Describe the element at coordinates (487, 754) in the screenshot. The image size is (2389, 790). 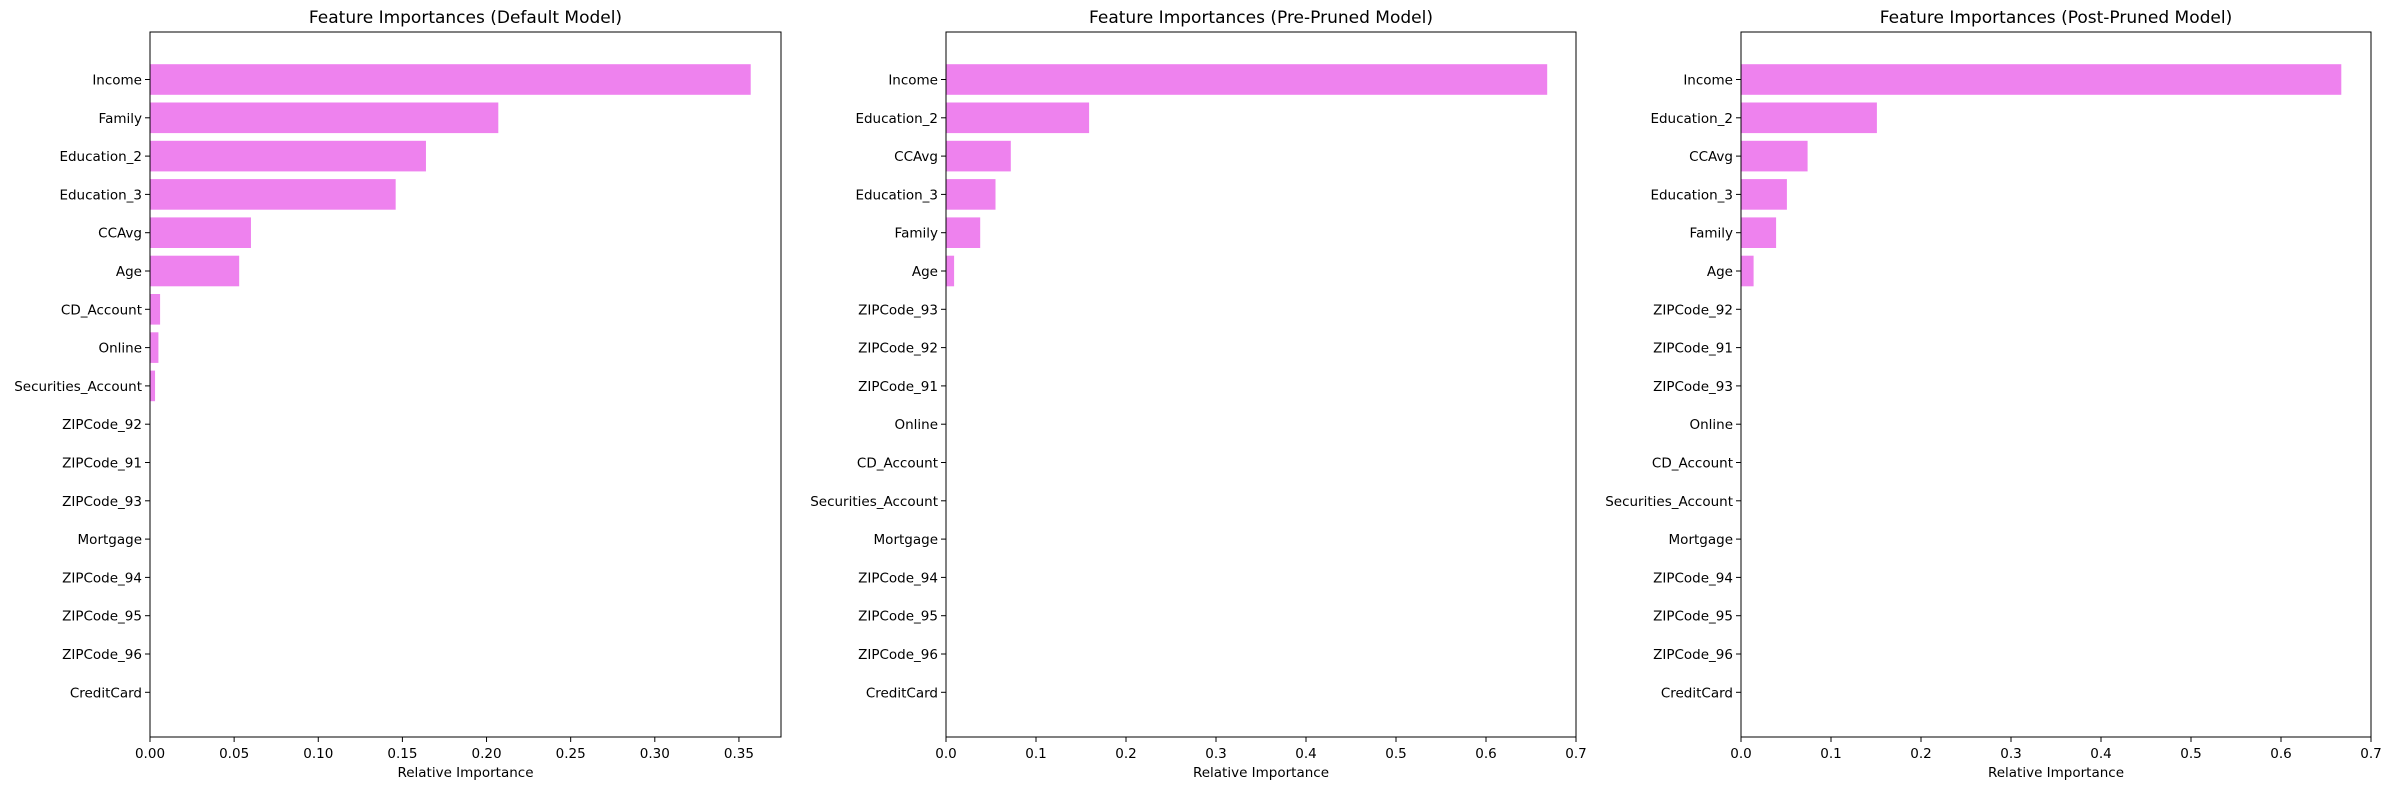
I see `x-tick-label: 0.20` at that location.